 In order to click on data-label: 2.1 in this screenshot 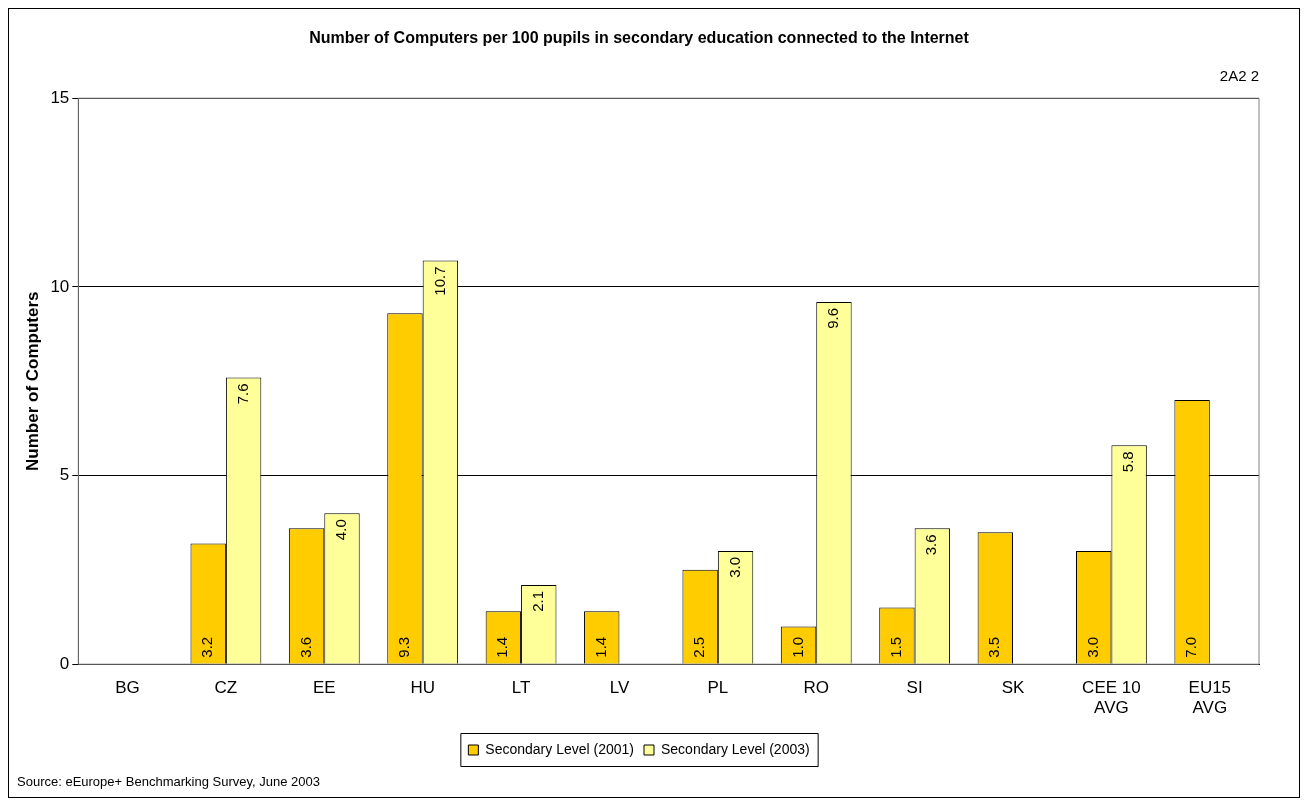, I will do `click(537, 601)`.